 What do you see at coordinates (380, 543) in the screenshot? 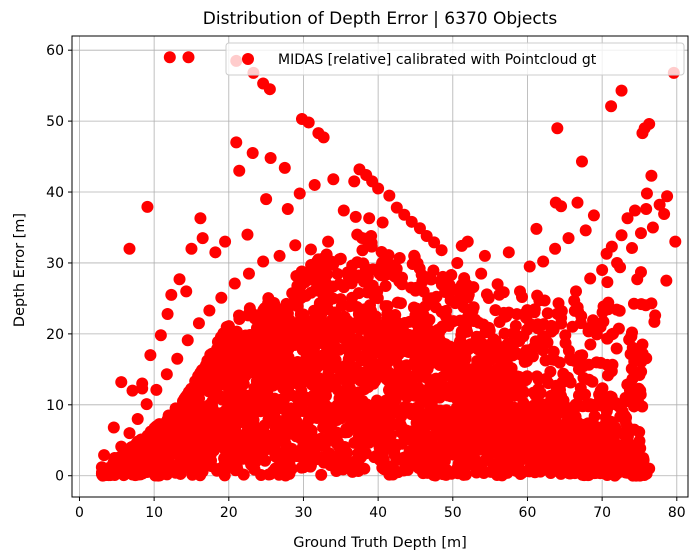
I see `x-axis-label: Ground Truth Depth [m]` at bounding box center [380, 543].